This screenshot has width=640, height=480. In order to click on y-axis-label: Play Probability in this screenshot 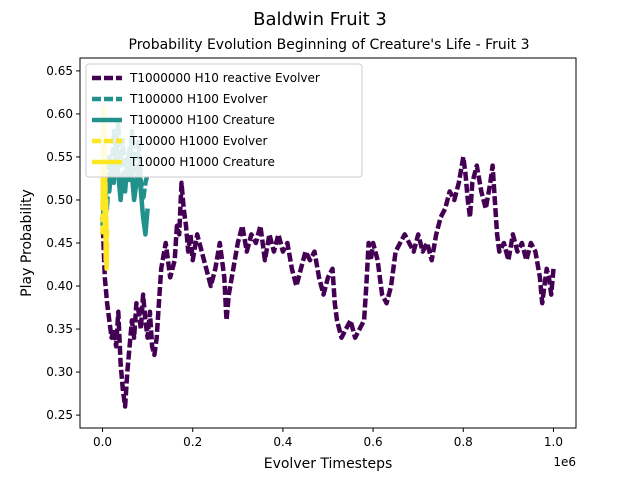, I will do `click(27, 243)`.